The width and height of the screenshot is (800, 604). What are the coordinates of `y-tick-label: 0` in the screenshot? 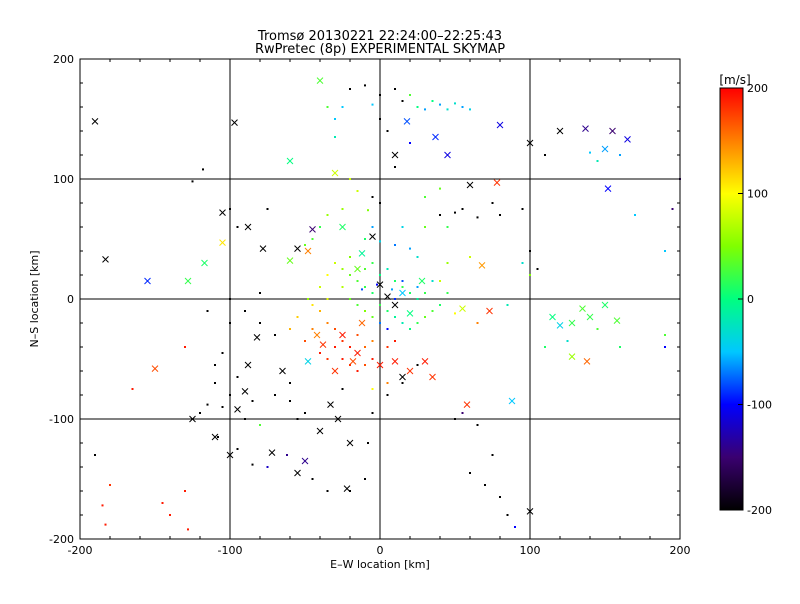 It's located at (70, 299).